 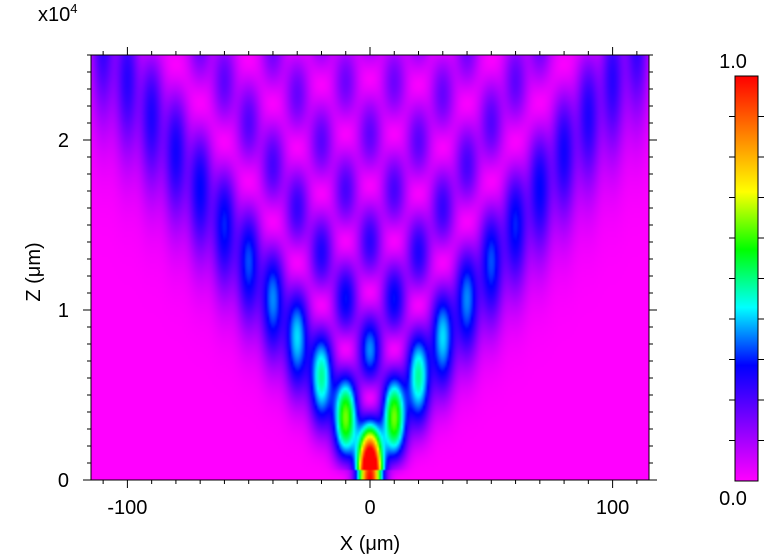 What do you see at coordinates (612, 508) in the screenshot?
I see `x-tick-label: 100` at bounding box center [612, 508].